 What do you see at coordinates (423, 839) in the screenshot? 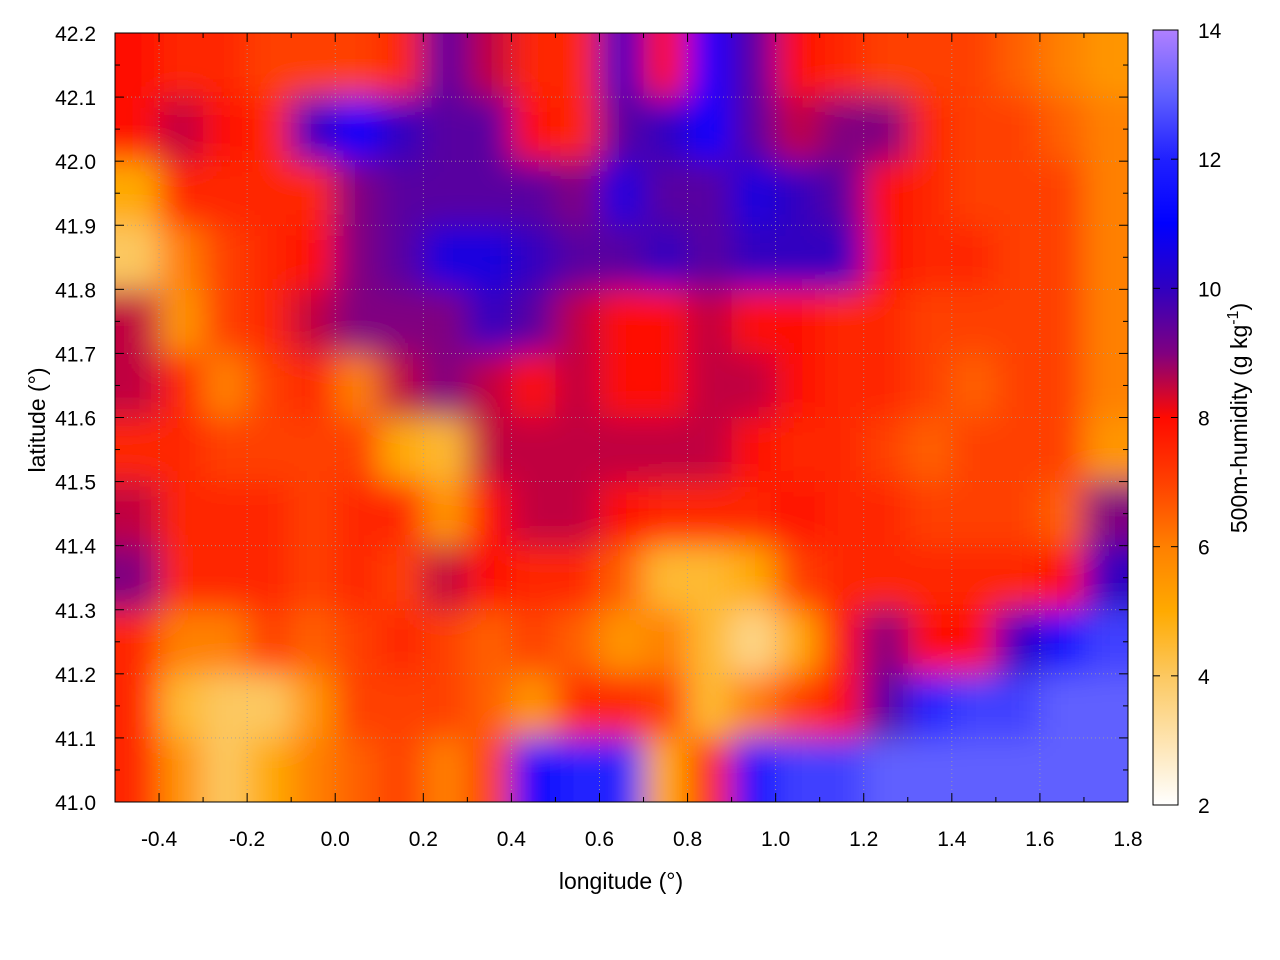
I see `x-tick-label: 0.2` at bounding box center [423, 839].